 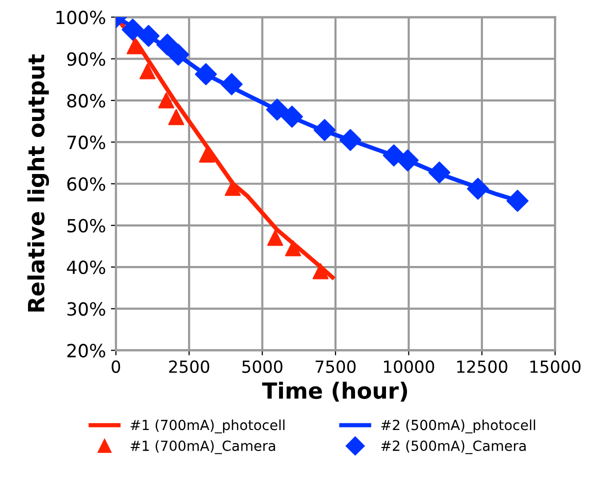 What do you see at coordinates (87, 143) in the screenshot?
I see `y-tick-label: 70%` at bounding box center [87, 143].